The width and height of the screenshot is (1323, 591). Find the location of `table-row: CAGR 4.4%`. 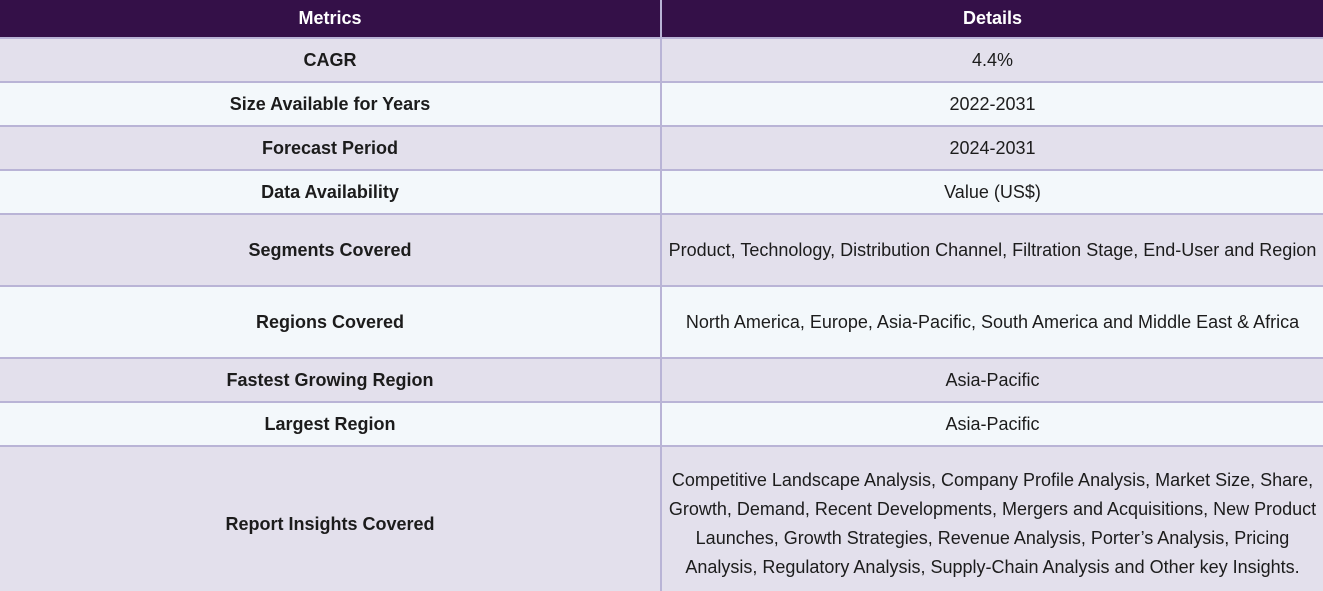

table-row: CAGR 4.4% is located at coordinates (661, 60).